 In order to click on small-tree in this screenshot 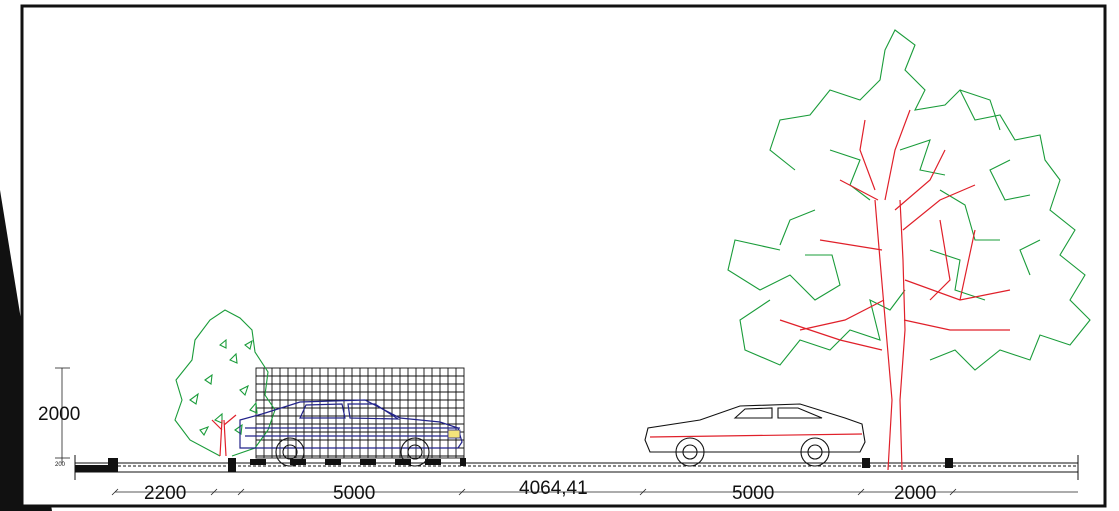, I will do `click(225, 383)`.